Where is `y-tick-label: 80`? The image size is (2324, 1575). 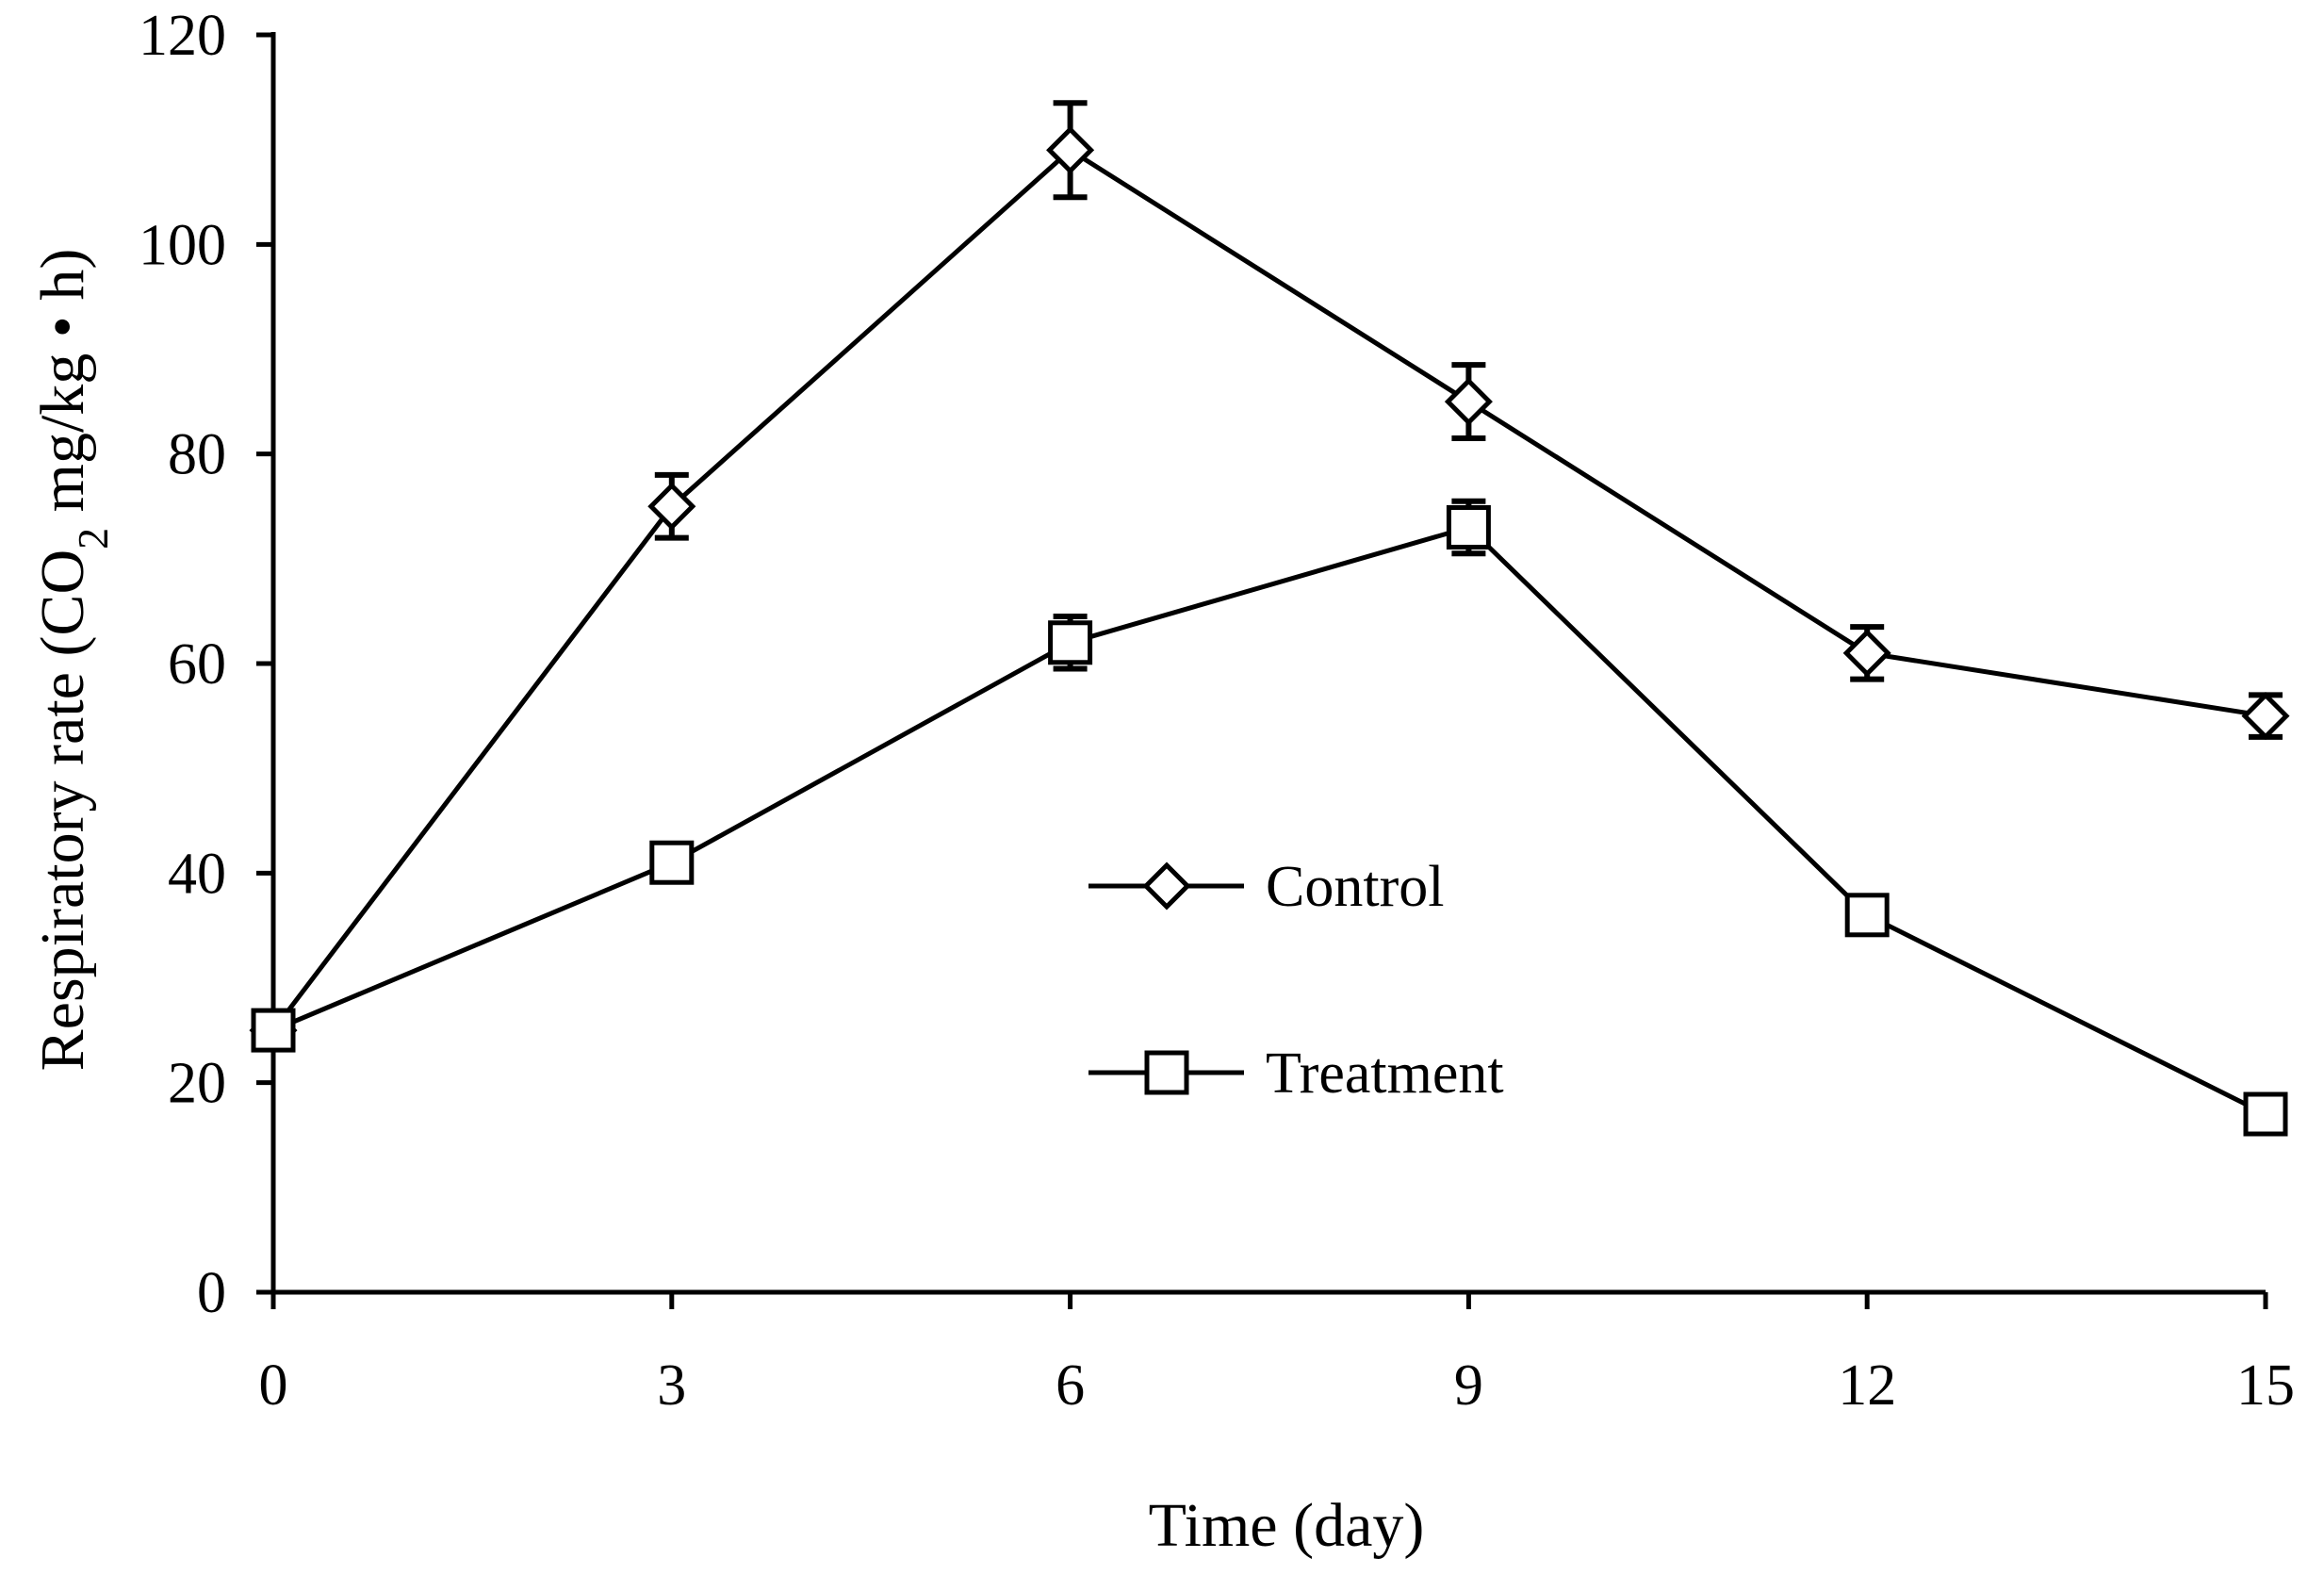 y-tick-label: 80 is located at coordinates (197, 455).